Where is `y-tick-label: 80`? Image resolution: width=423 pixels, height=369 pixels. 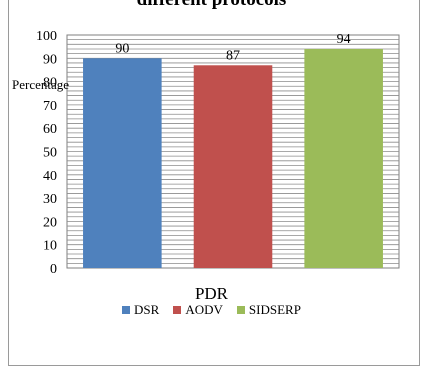
y-tick-label: 80 is located at coordinates (50, 83).